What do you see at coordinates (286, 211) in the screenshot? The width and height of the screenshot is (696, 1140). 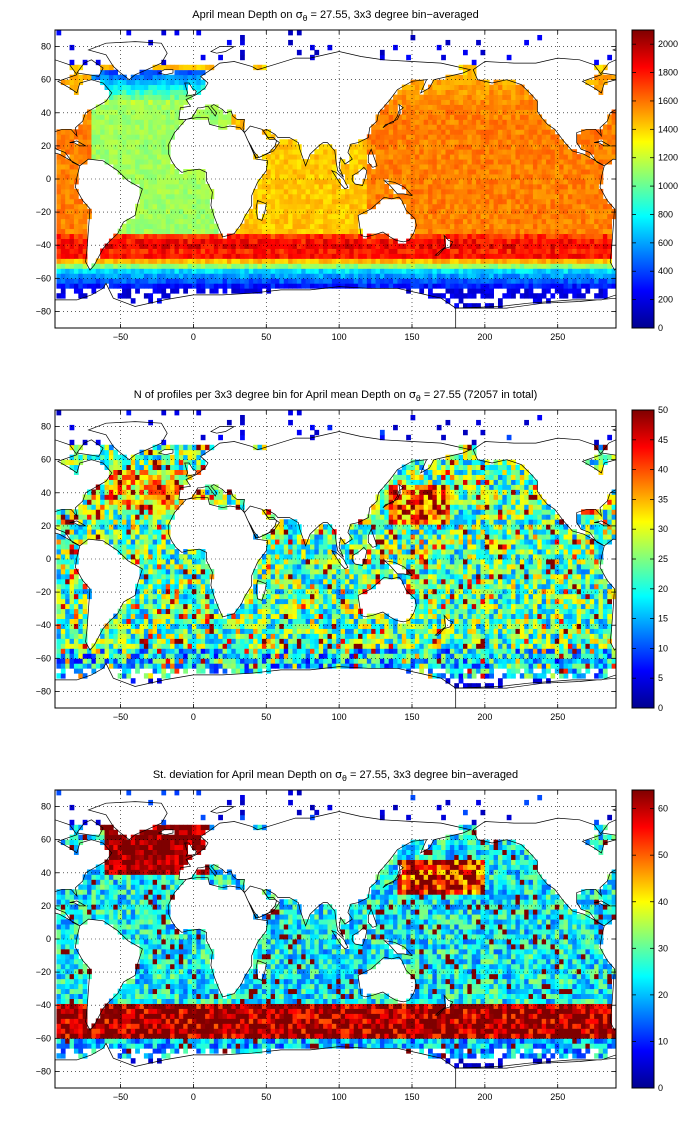 I see `heatmap-cell-1912` at bounding box center [286, 211].